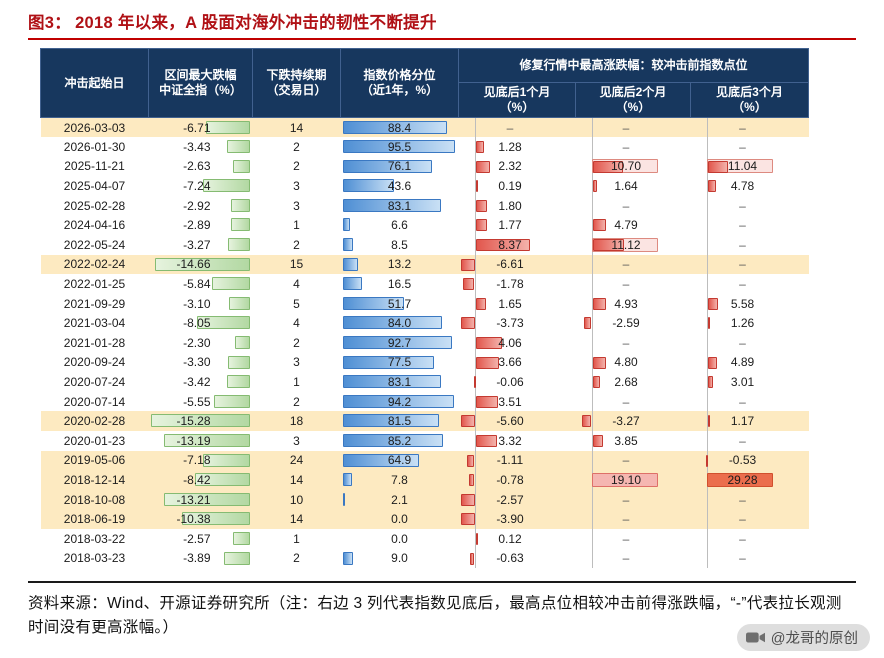  Describe the element at coordinates (517, 538) in the screenshot. I see `cell-recovery-m1: 0.12` at that location.